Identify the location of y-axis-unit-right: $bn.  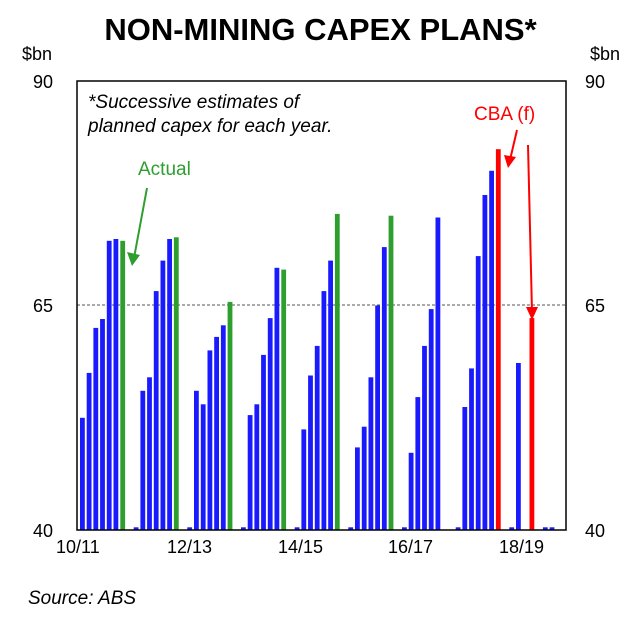
(605, 54).